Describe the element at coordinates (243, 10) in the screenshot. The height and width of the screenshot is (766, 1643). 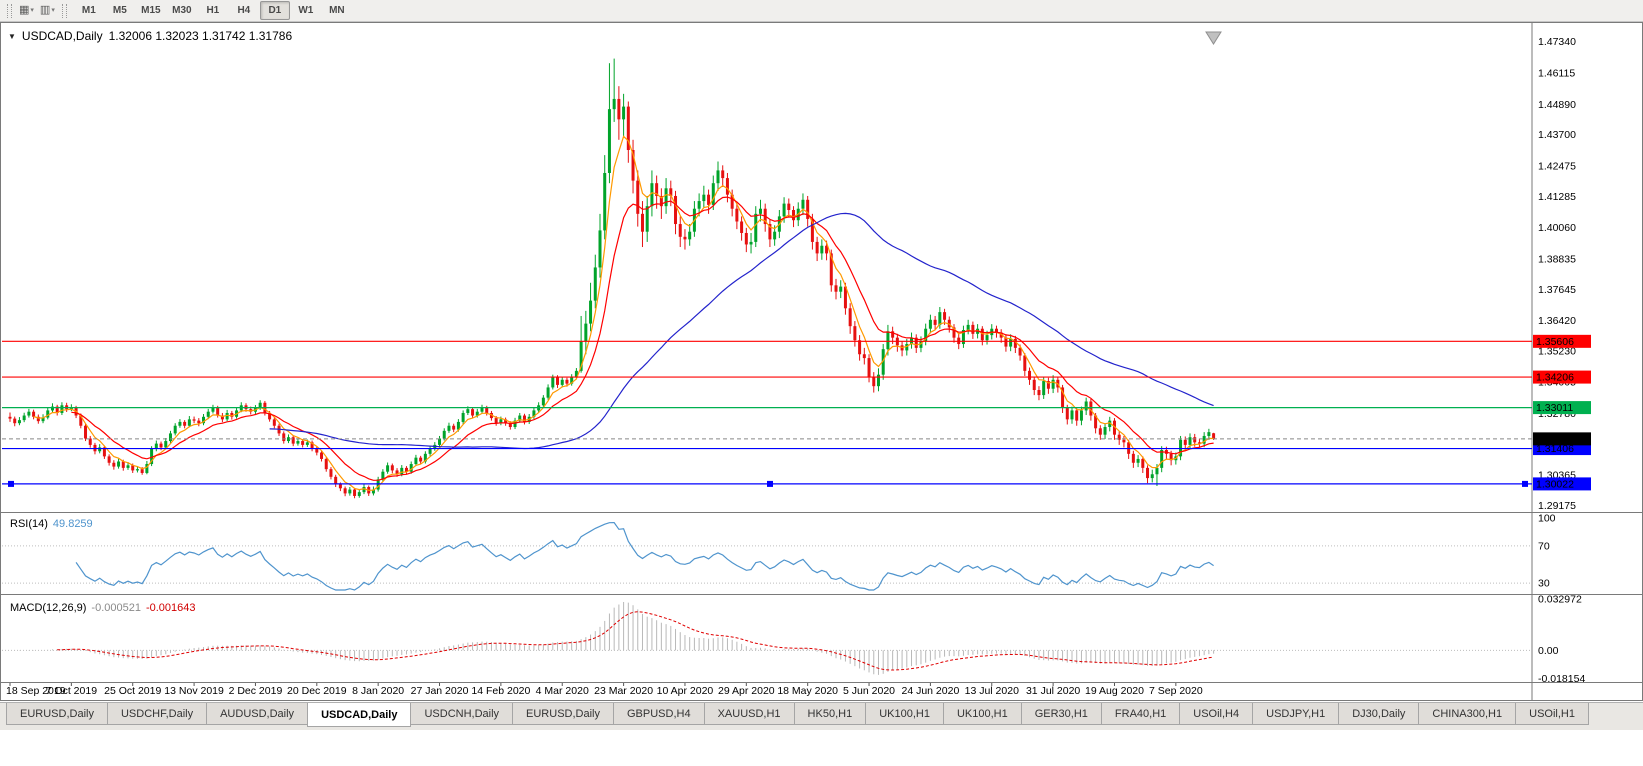
I see `timeframe-button-h4: H4` at that location.